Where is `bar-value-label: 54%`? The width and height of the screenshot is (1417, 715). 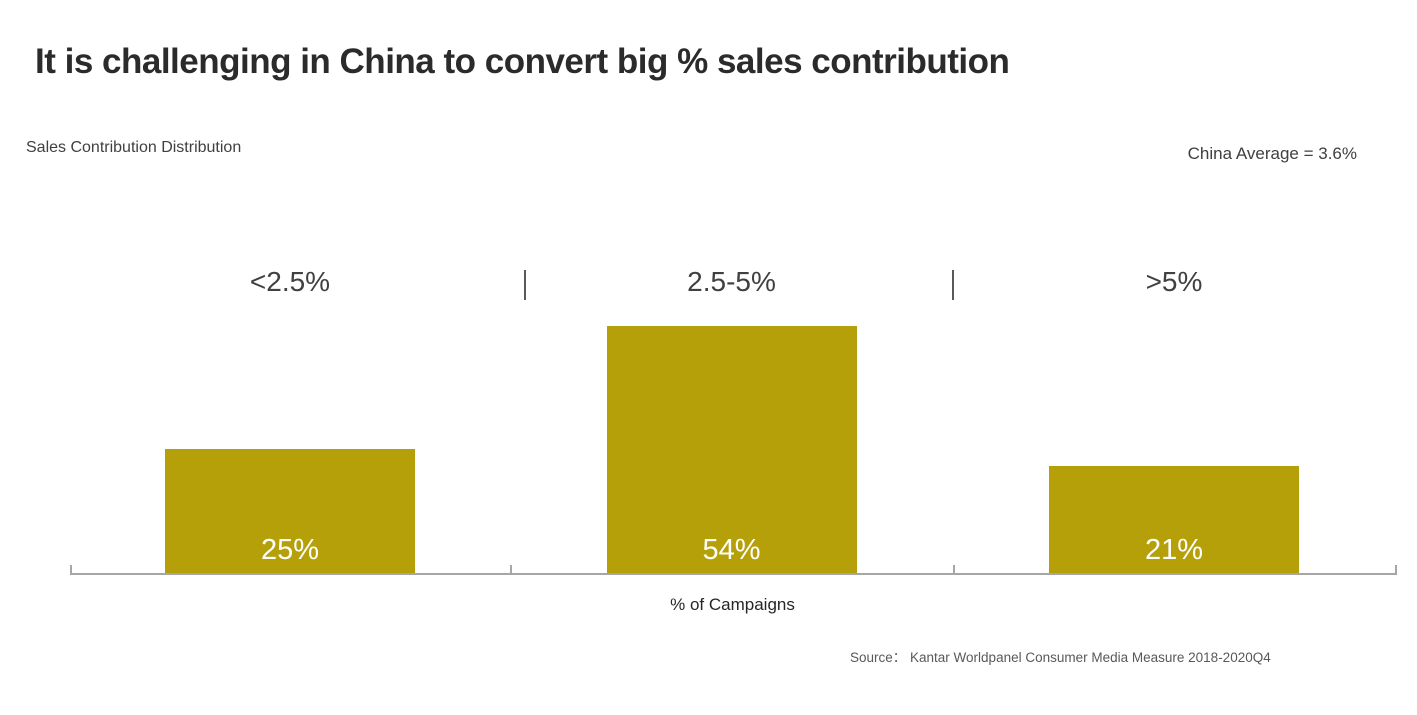
bar-value-label: 54% is located at coordinates (731, 550).